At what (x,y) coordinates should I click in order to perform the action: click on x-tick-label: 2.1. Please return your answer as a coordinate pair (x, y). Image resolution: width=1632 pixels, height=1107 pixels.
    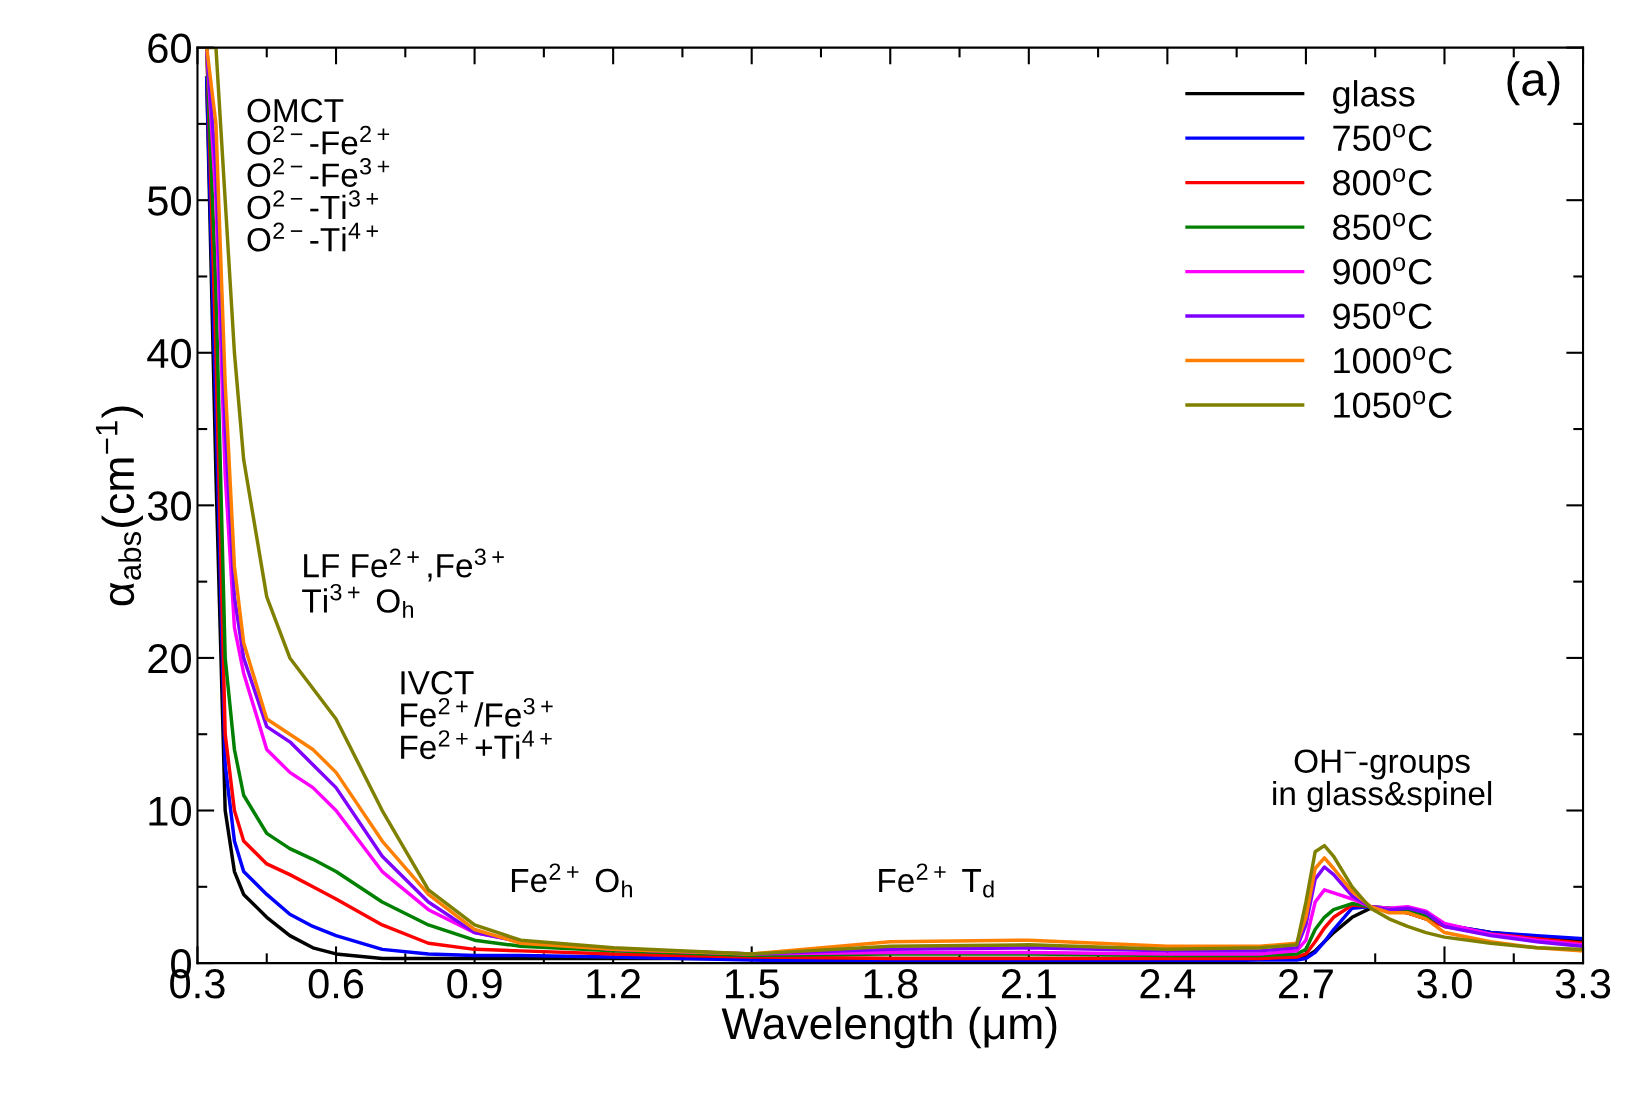
    Looking at the image, I should click on (1028, 984).